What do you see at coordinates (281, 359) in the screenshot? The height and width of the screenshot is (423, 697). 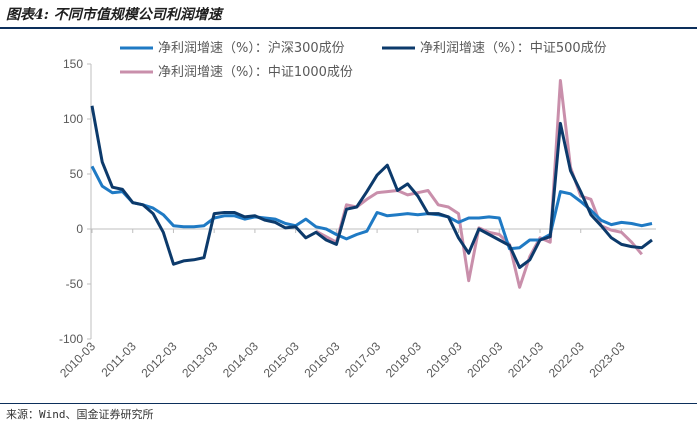 I see `x-tick-label: 2015-03` at bounding box center [281, 359].